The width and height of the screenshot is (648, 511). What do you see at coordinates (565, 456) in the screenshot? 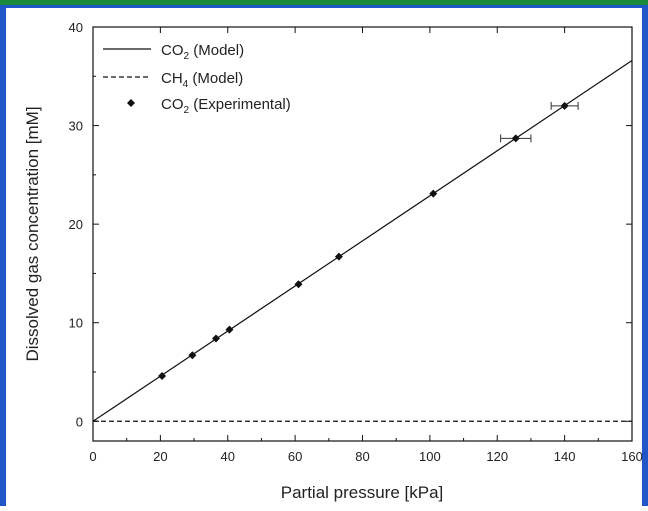
I see `x-tick-label: 140` at bounding box center [565, 456].